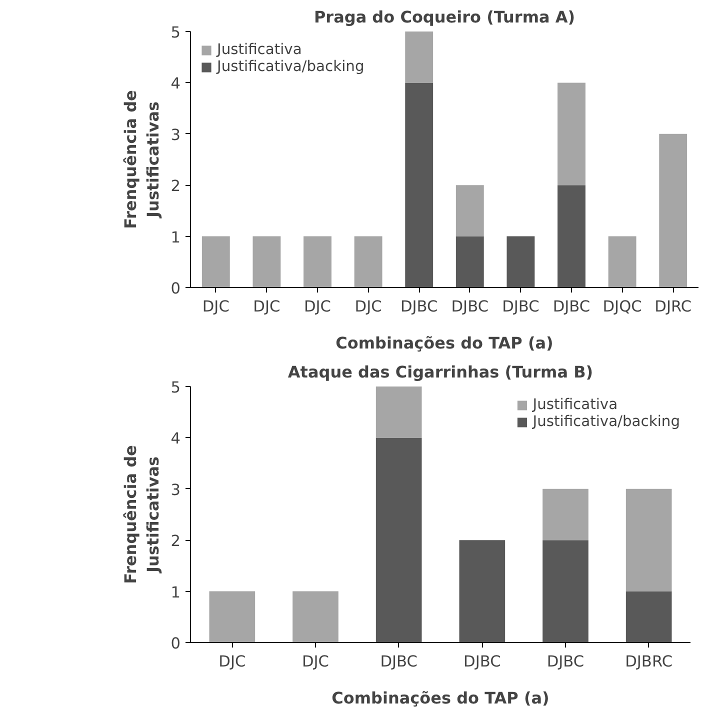 The image size is (718, 718). Describe the element at coordinates (441, 372) in the screenshot. I see `chart-title: Ataque das Cigarrinhas (Turma B)` at that location.